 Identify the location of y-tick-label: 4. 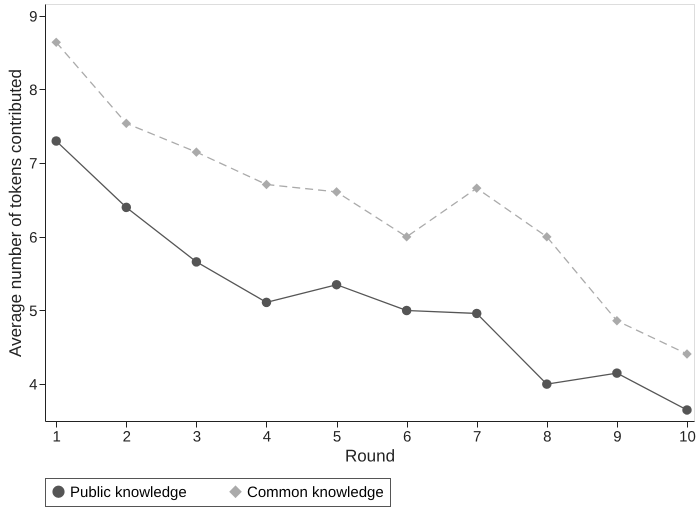
(33, 385).